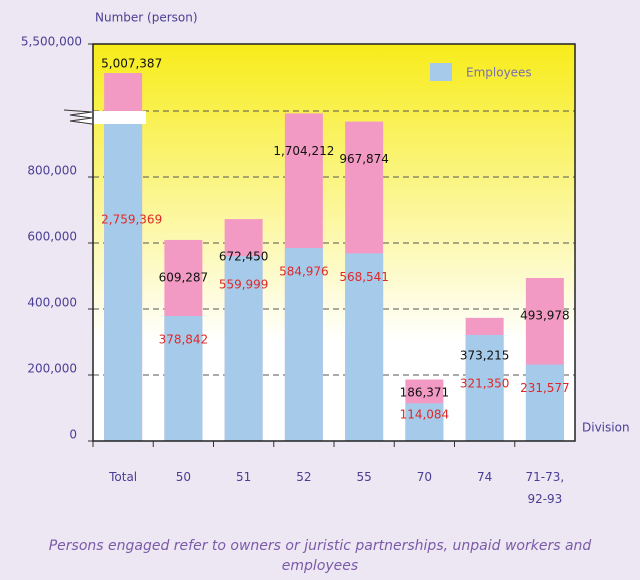 The image size is (640, 580). Describe the element at coordinates (52, 237) in the screenshot. I see `y-tick-label: 600,000` at that location.